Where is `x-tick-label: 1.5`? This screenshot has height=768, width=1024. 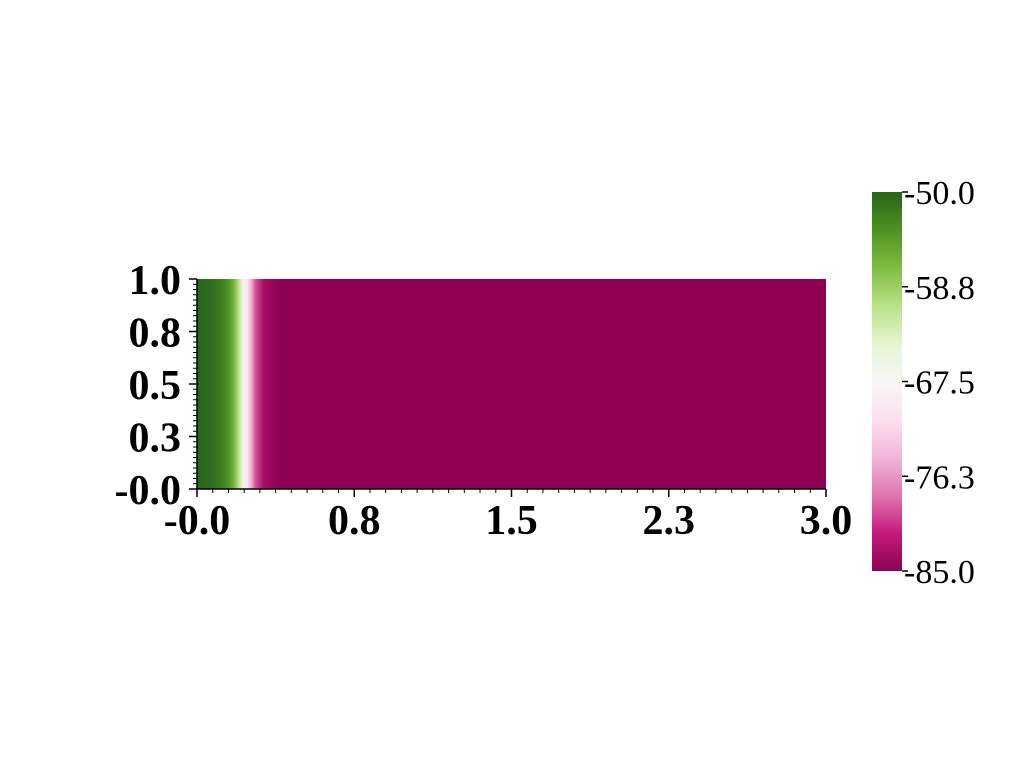 x-tick-label: 1.5 is located at coordinates (511, 521).